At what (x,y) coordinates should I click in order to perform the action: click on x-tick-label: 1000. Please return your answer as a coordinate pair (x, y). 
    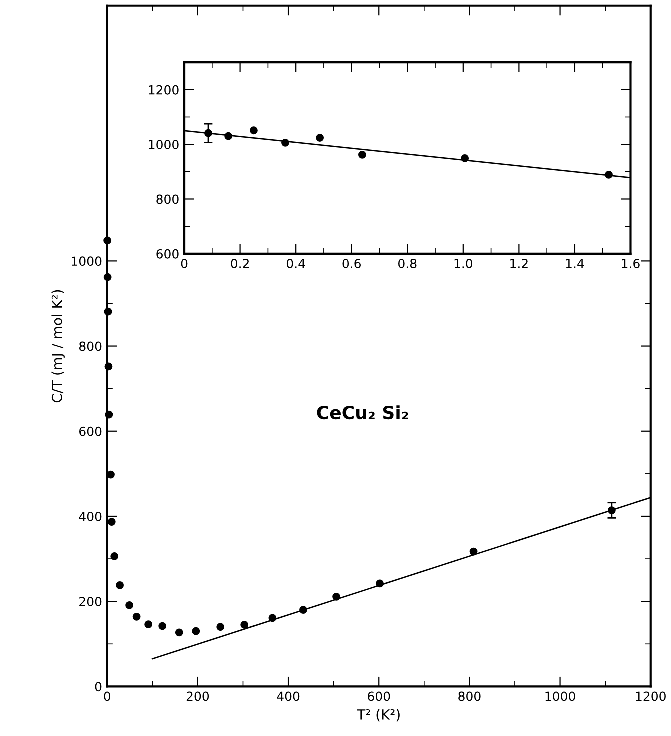
    Looking at the image, I should click on (561, 697).